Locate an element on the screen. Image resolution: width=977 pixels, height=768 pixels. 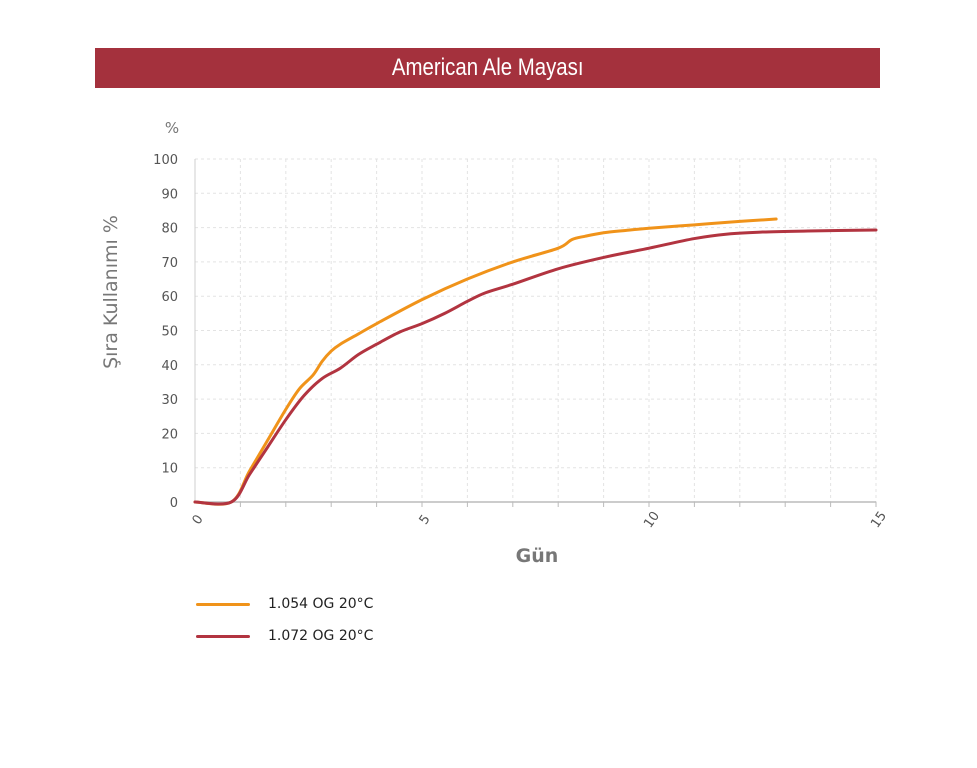
legend-swatch-orange is located at coordinates (223, 604).